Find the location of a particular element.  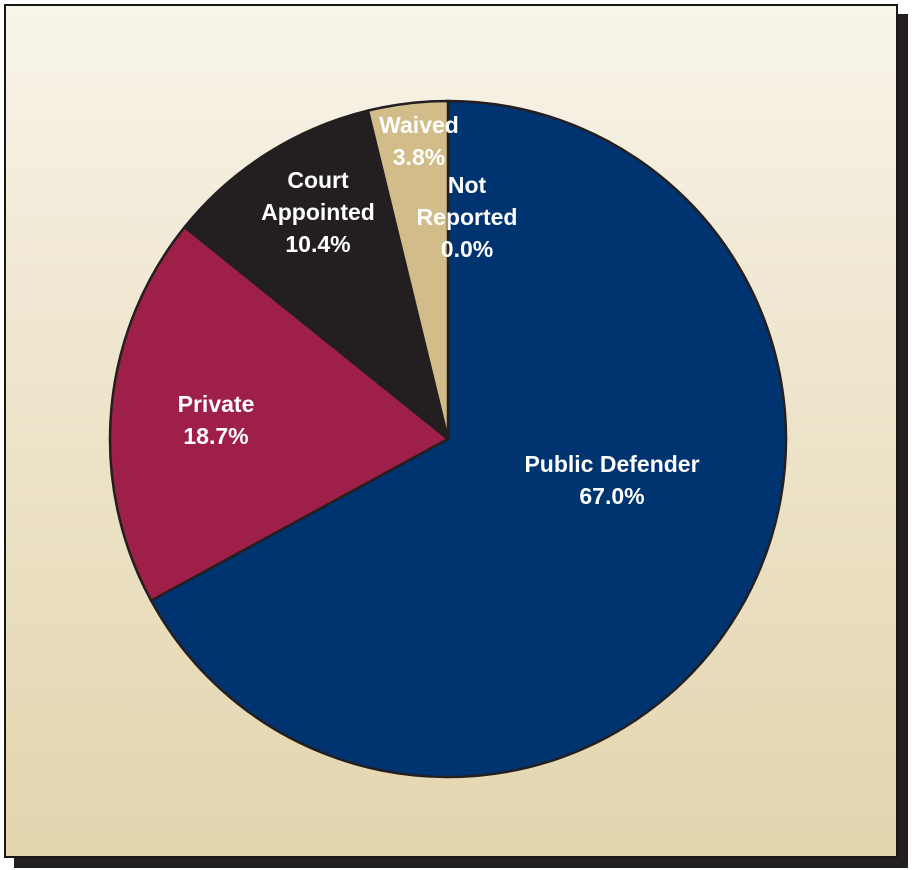

slice-label-line: Public Defender is located at coordinates (611, 464).